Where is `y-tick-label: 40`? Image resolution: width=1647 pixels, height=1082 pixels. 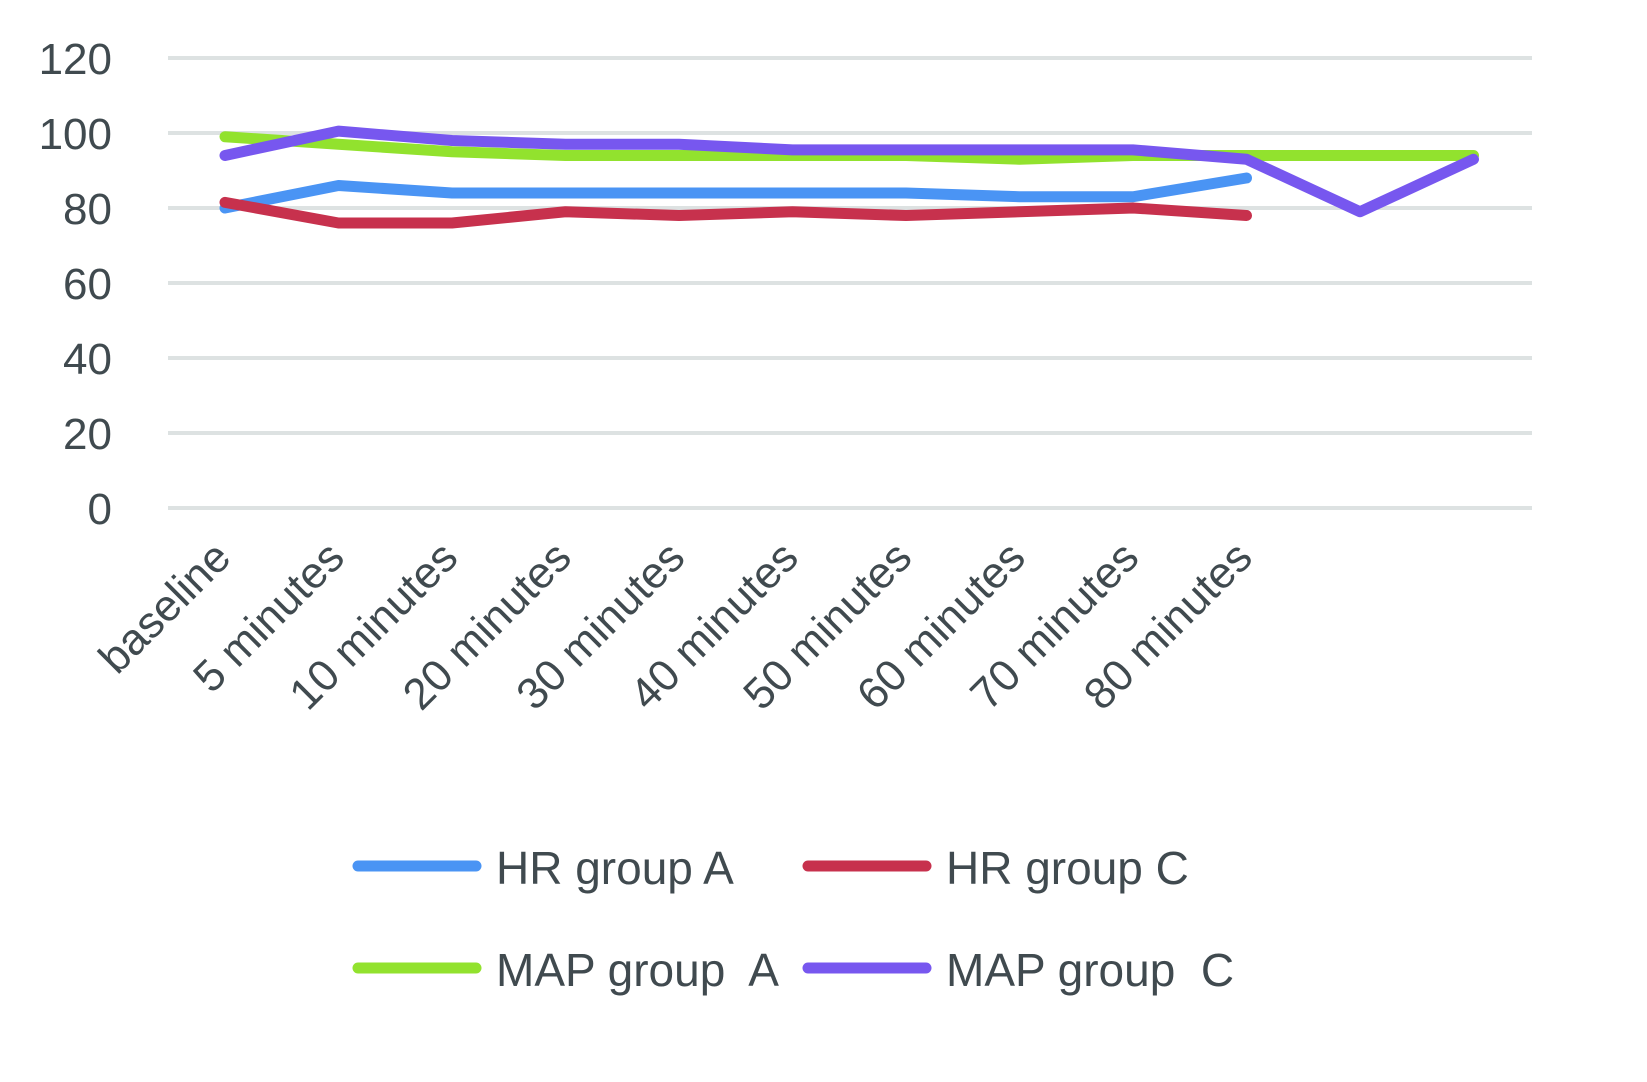
y-tick-label: 40 is located at coordinates (87, 359).